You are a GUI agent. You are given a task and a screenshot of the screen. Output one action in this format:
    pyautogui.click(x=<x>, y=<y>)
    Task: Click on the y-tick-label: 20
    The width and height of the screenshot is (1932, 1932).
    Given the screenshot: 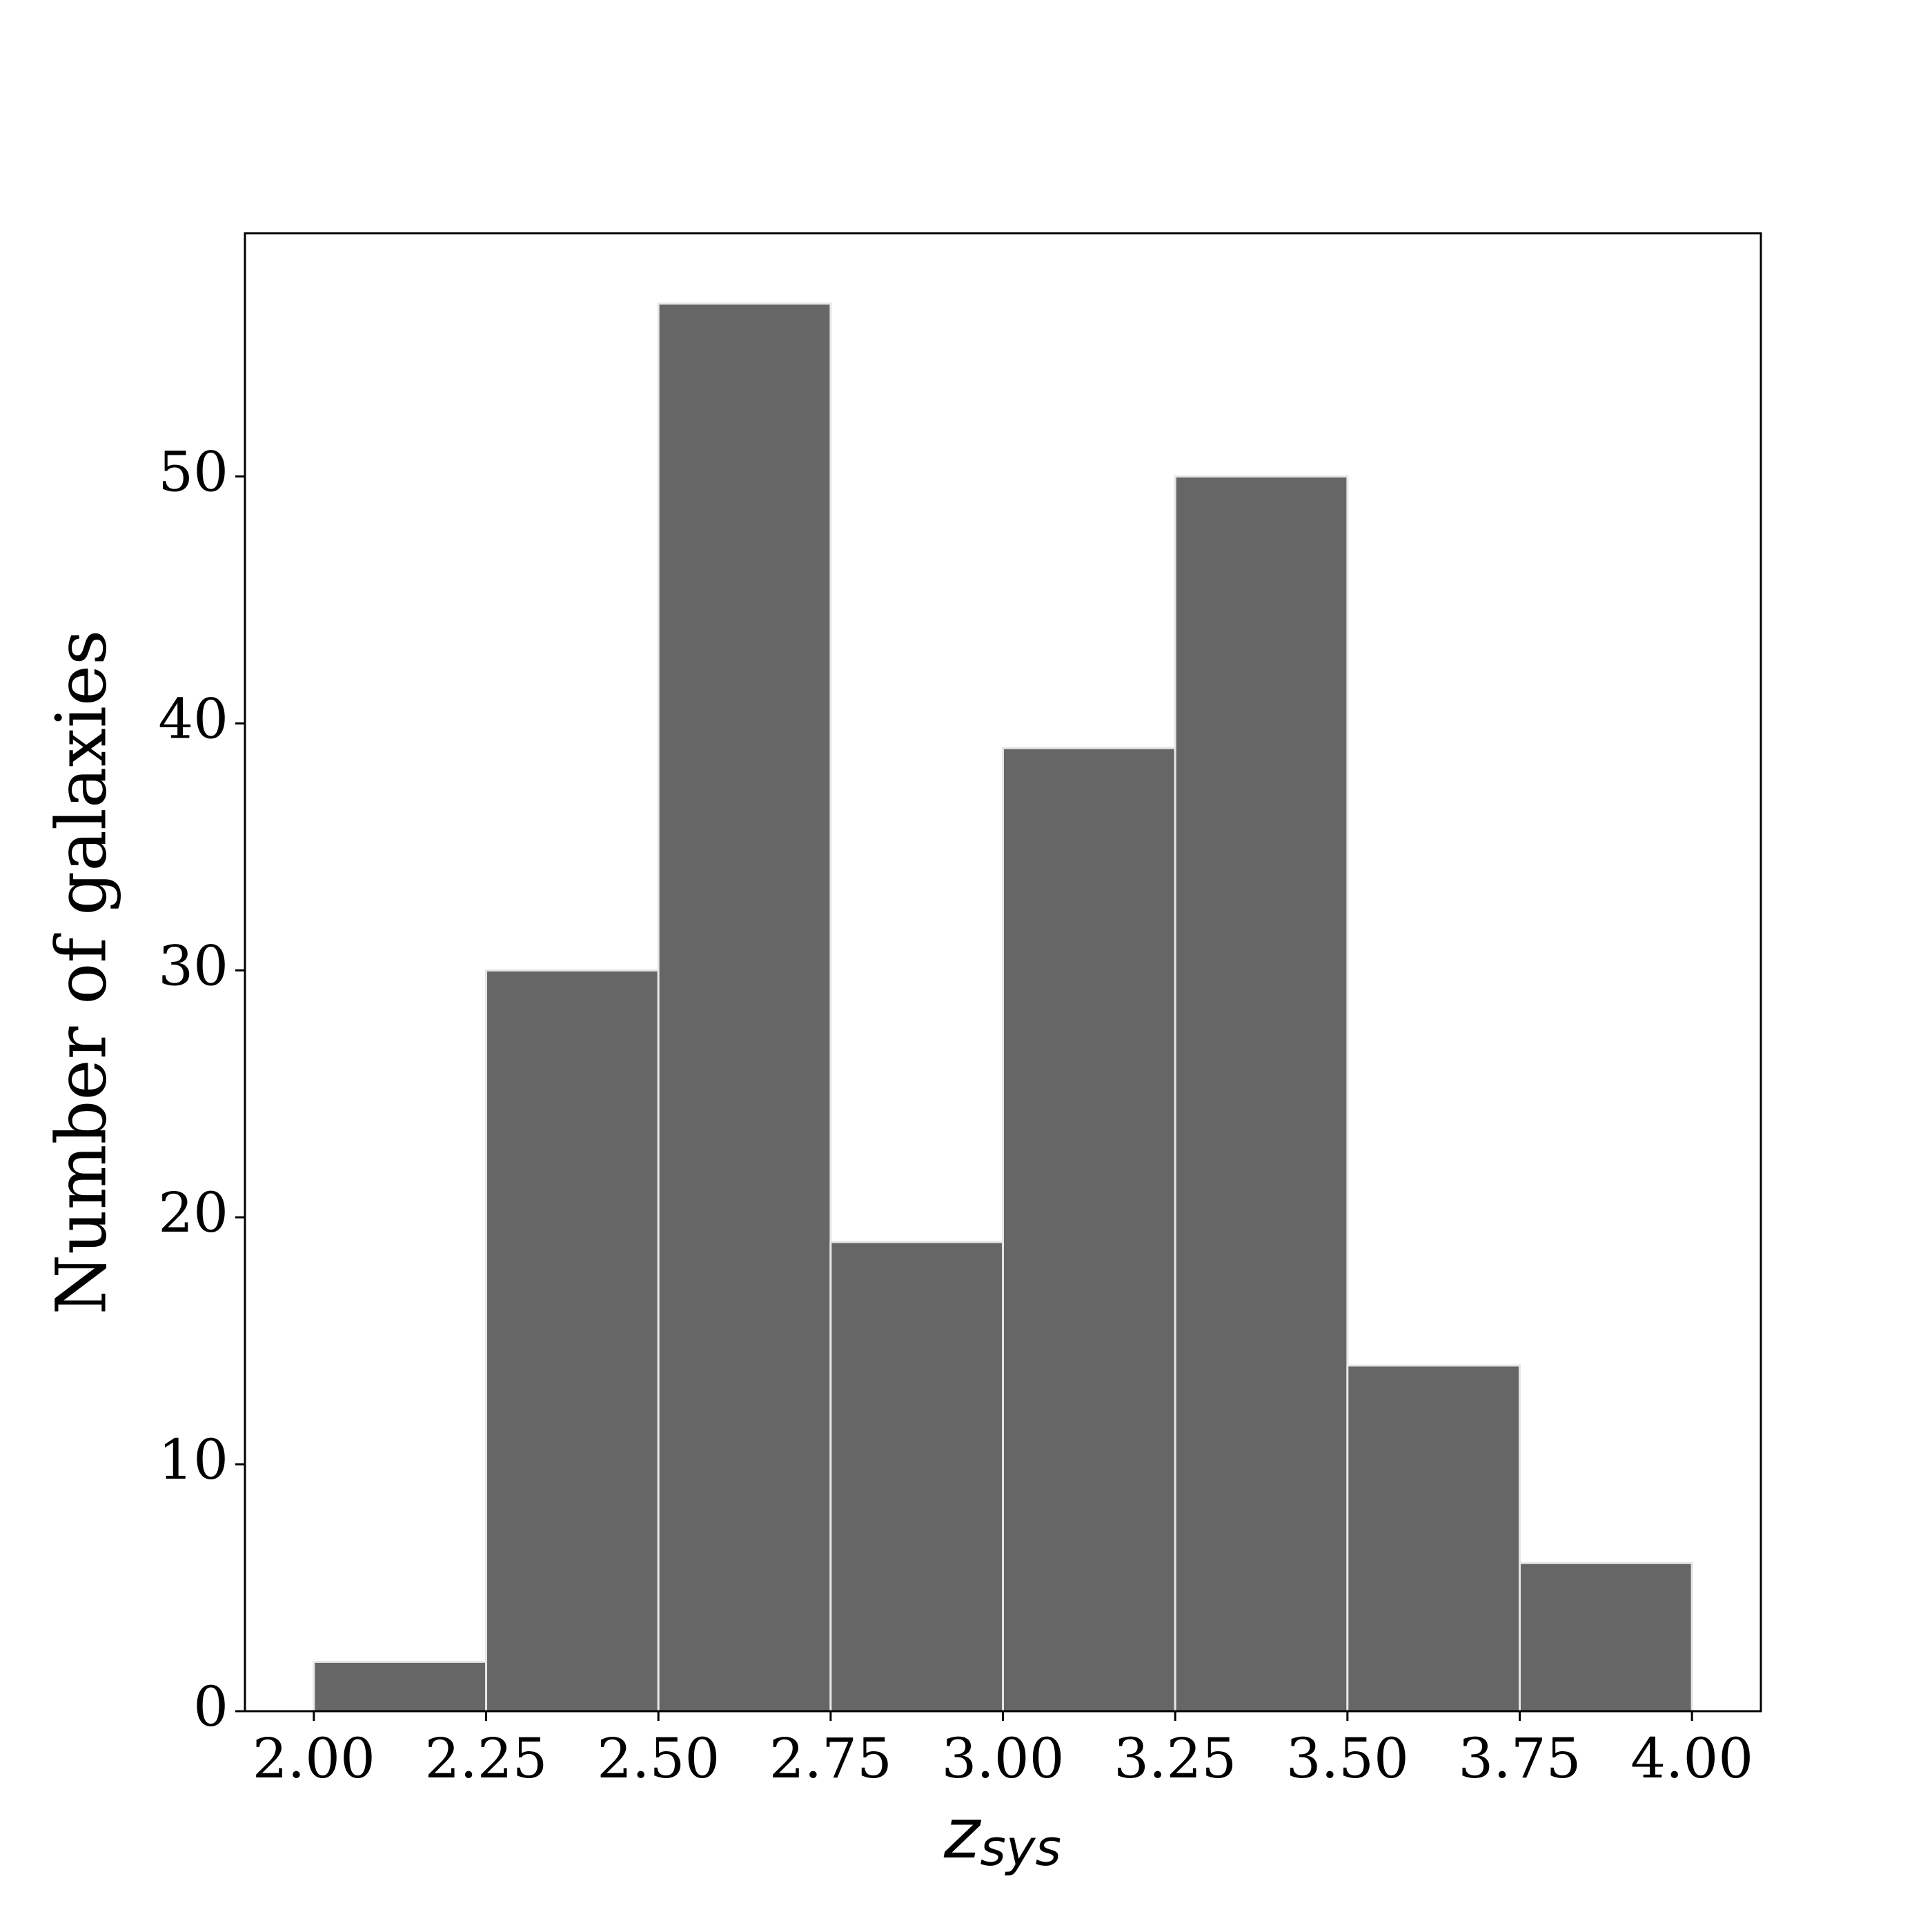 What is the action you would take?
    pyautogui.click(x=193, y=1213)
    